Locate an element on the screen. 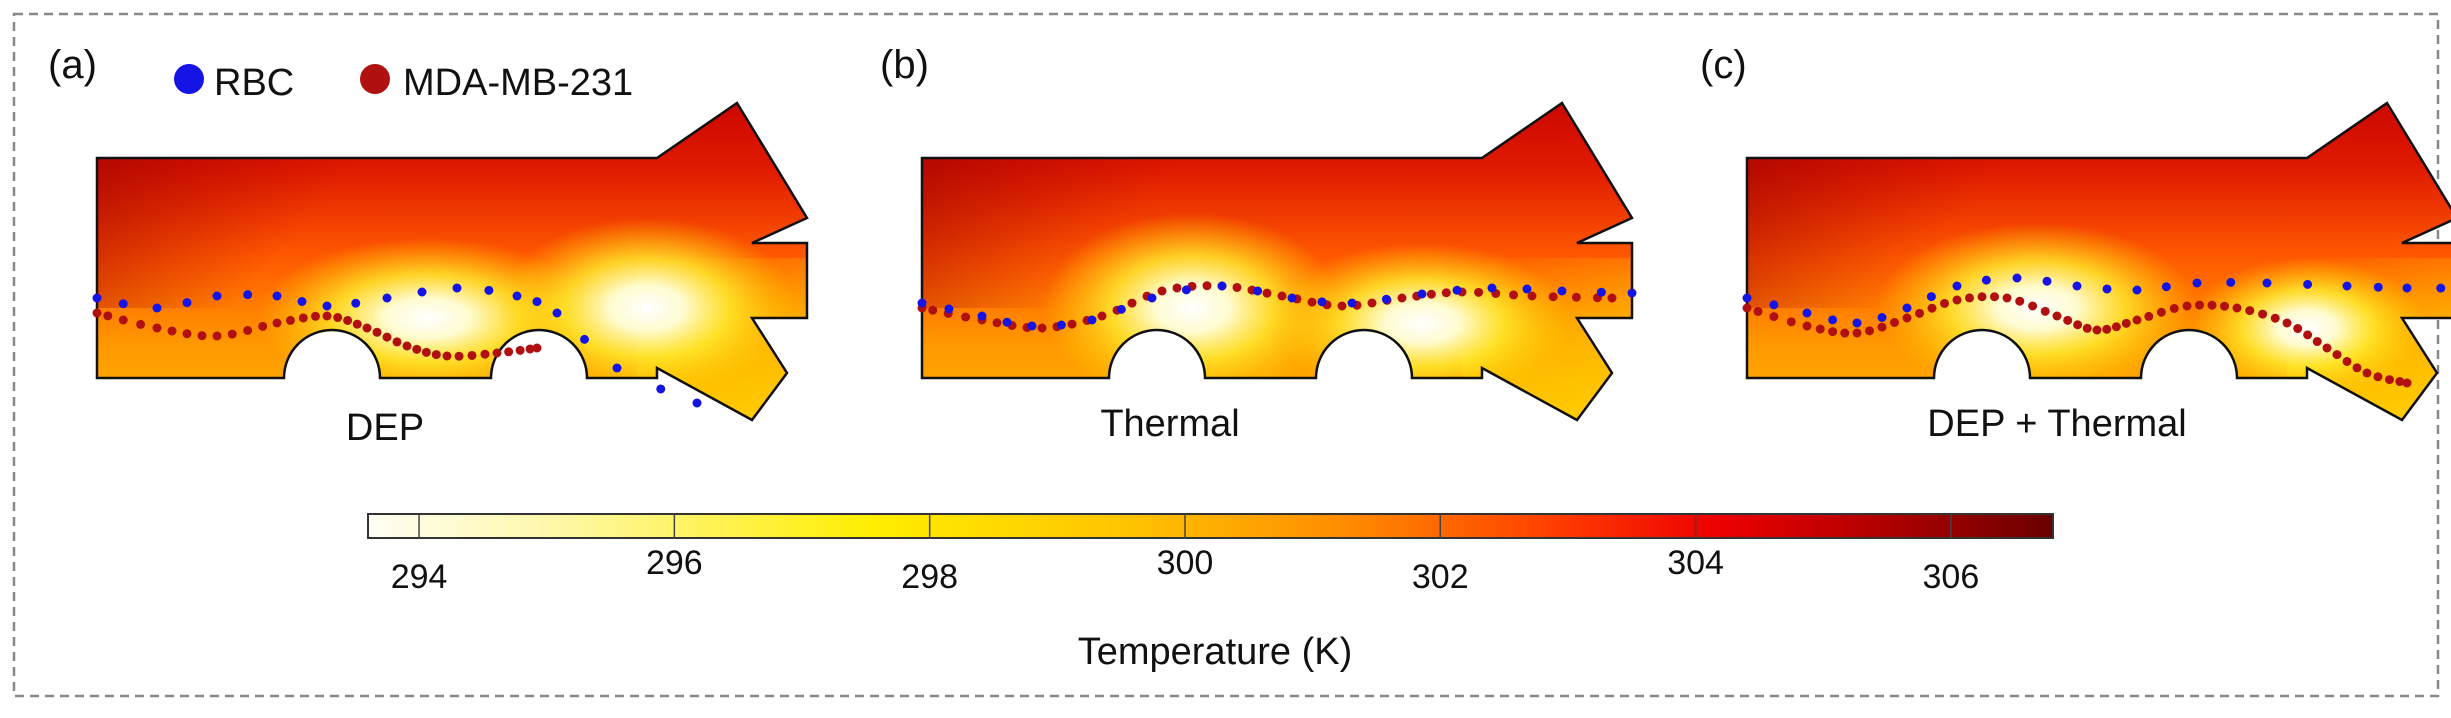 The width and height of the screenshot is (2451, 718). colorbar-tick-label: 296 is located at coordinates (674, 563).